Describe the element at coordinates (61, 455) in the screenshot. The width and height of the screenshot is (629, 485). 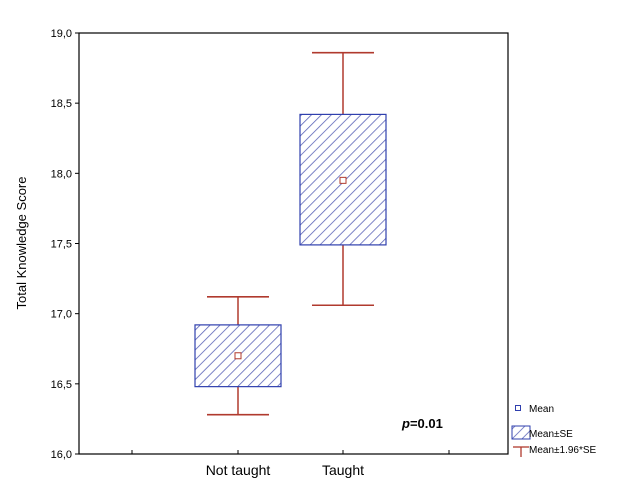
I see `y-tick-label: 16,0` at that location.